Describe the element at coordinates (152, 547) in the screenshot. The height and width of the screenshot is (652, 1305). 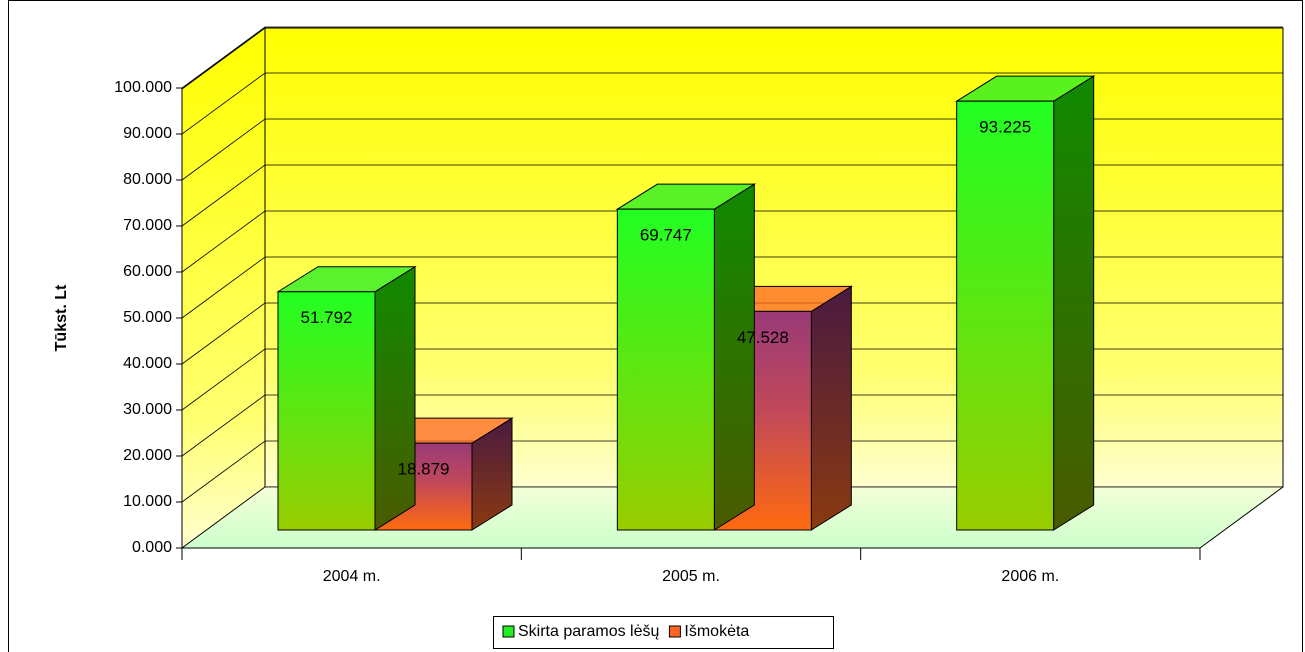
I see `y-tick-label: 0.000` at that location.